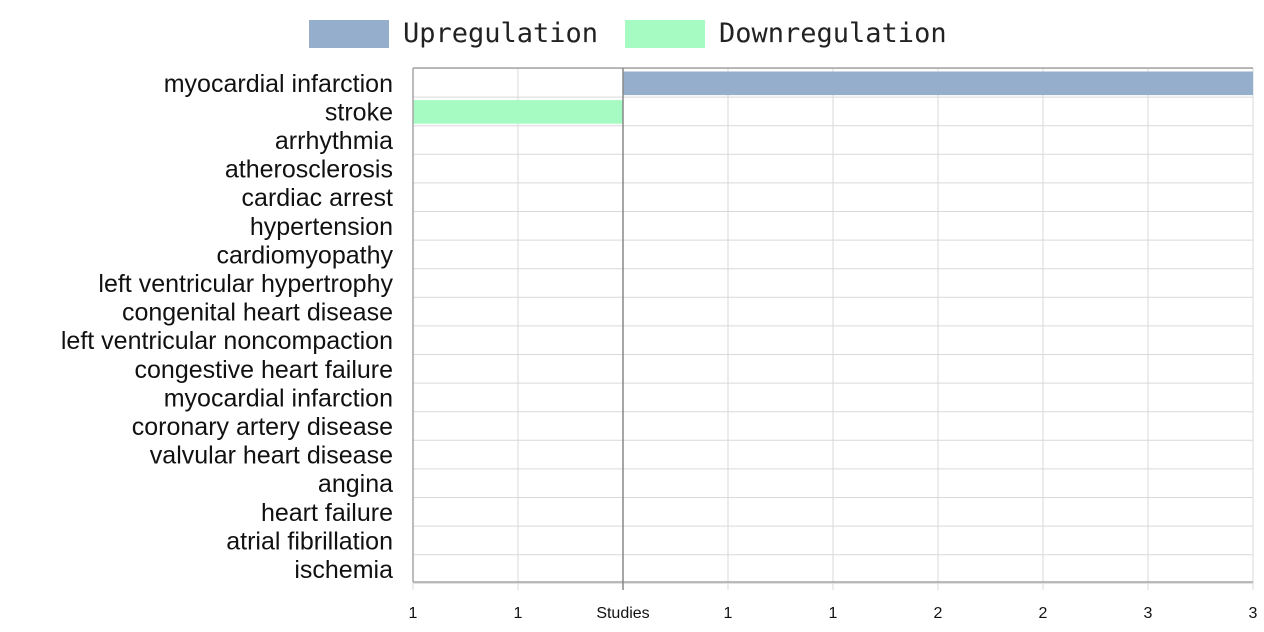 The width and height of the screenshot is (1264, 632). I want to click on category-label: coronary artery disease, so click(262, 427).